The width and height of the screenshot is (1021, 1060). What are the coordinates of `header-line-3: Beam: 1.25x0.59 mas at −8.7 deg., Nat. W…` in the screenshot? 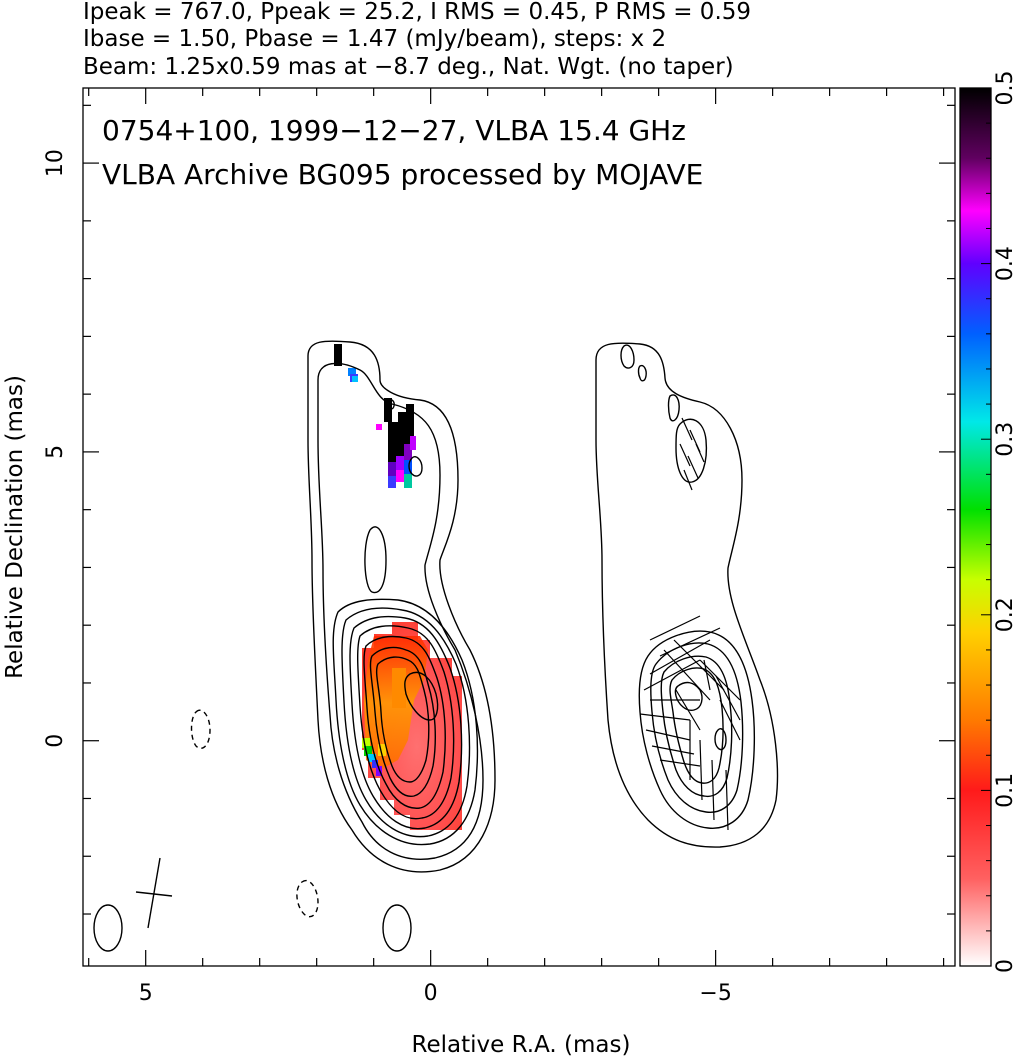 It's located at (408, 67).